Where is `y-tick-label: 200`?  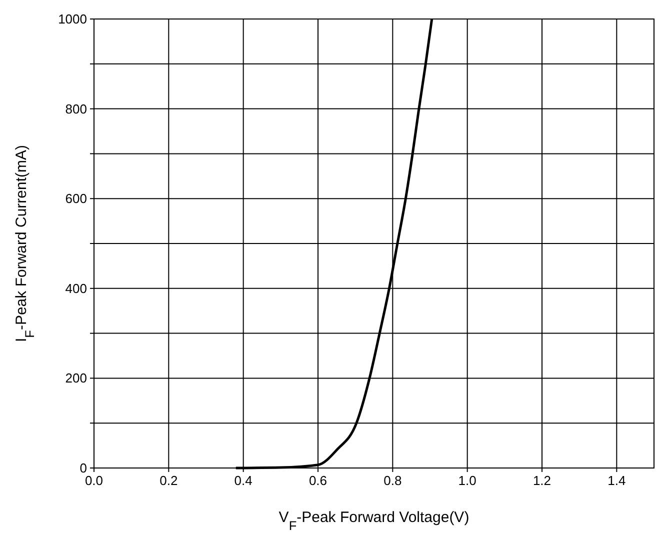 y-tick-label: 200 is located at coordinates (76, 378).